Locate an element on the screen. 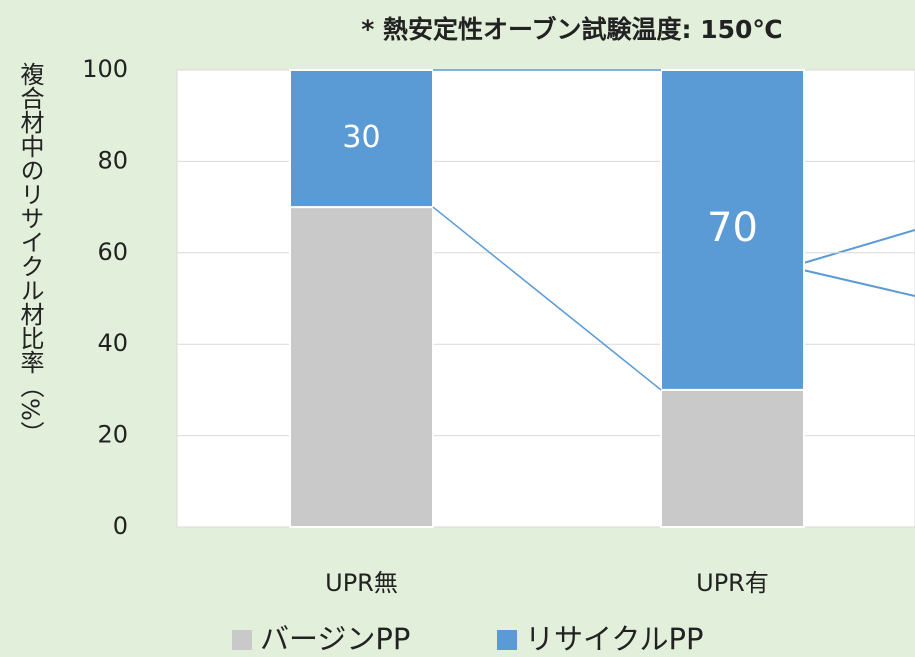 The image size is (915, 657). chart-title: * 熱安定性オーブン試験温度: 150℃ is located at coordinates (571, 29).